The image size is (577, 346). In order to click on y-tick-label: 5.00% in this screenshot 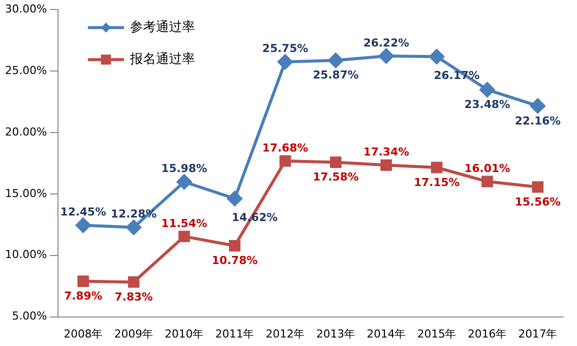, I will do `click(29, 316)`.